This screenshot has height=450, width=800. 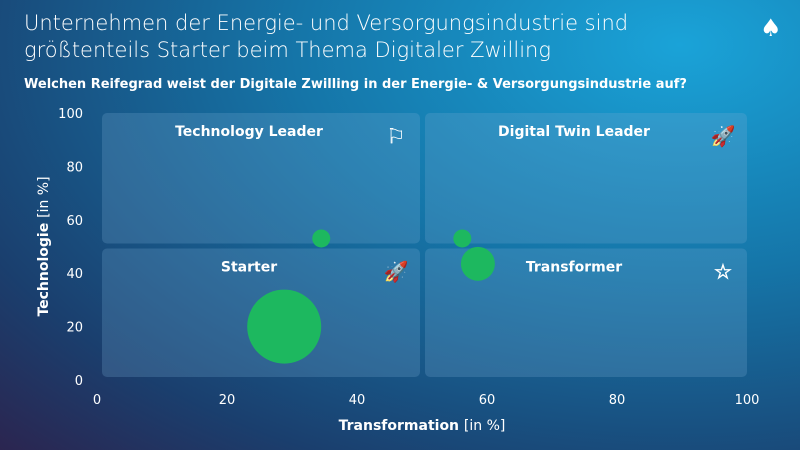 What do you see at coordinates (249, 268) in the screenshot?
I see `quadrant-label: Starter` at bounding box center [249, 268].